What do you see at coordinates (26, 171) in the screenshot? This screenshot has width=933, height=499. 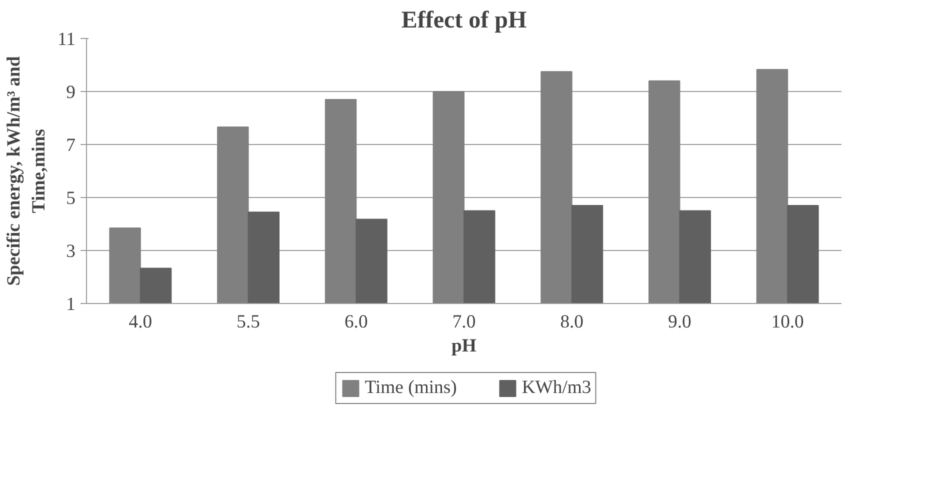 I see `y-axis-title: Specific energy, kWh/m³ and Time,mins` at bounding box center [26, 171].